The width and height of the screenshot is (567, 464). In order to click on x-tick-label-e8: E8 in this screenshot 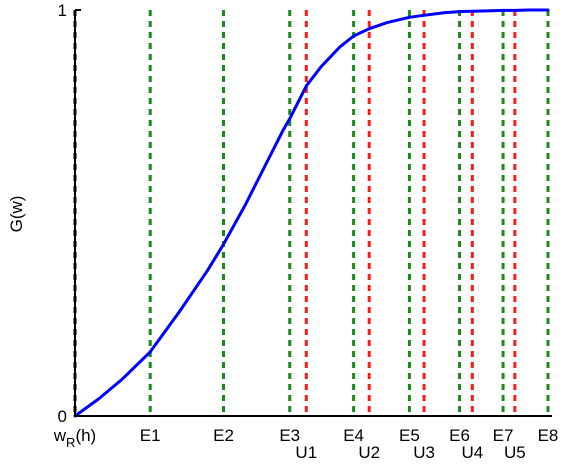, I will do `click(548, 435)`.